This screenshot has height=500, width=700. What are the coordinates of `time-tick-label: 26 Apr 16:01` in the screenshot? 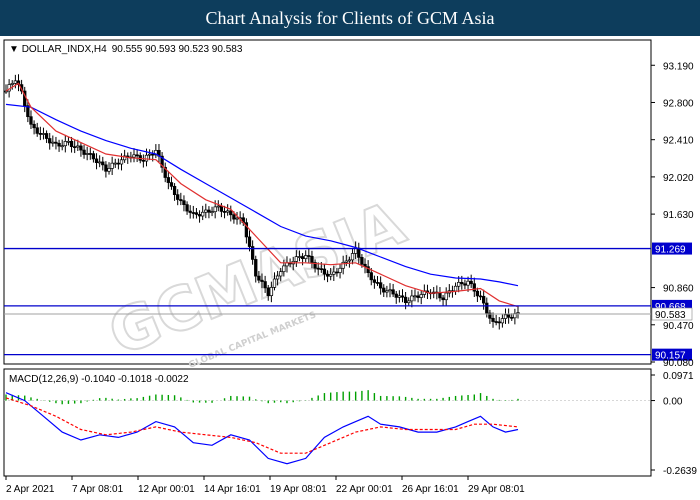 It's located at (430, 489).